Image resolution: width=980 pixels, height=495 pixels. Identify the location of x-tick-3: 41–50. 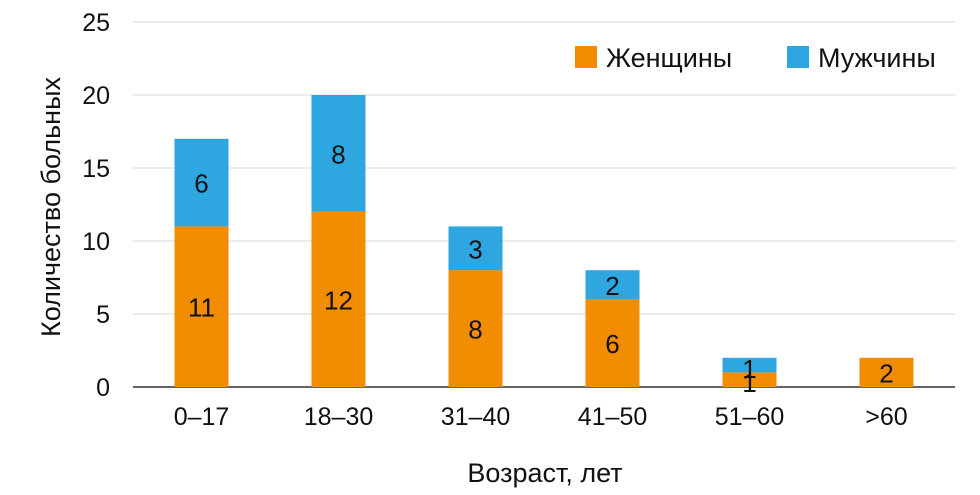
(613, 417).